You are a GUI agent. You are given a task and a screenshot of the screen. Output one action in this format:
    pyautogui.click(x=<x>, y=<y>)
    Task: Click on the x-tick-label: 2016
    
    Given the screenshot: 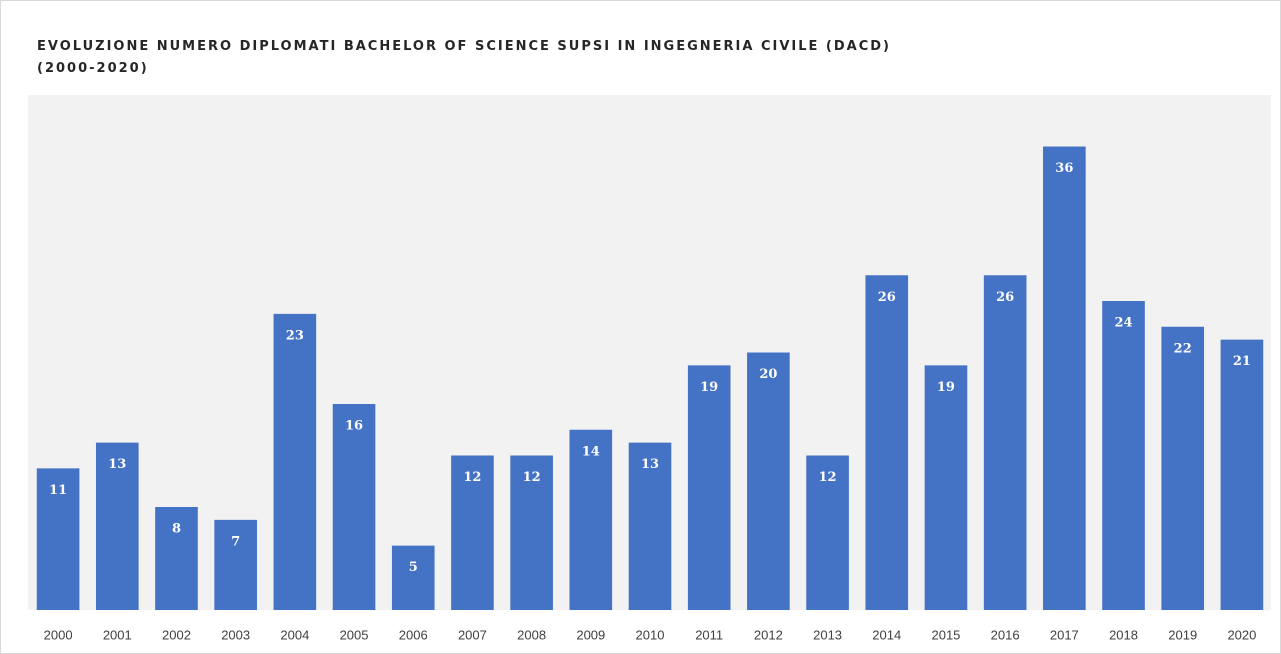 What is the action you would take?
    pyautogui.click(x=1005, y=634)
    